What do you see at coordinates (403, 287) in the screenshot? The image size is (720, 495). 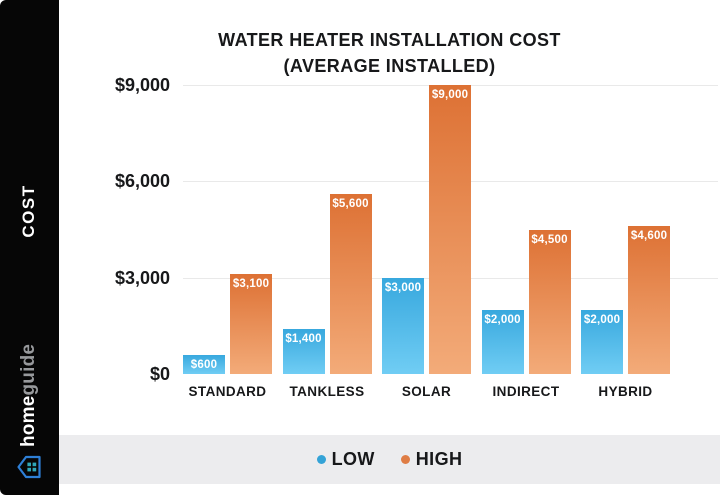 I see `bar-value-label: $3,000` at bounding box center [403, 287].